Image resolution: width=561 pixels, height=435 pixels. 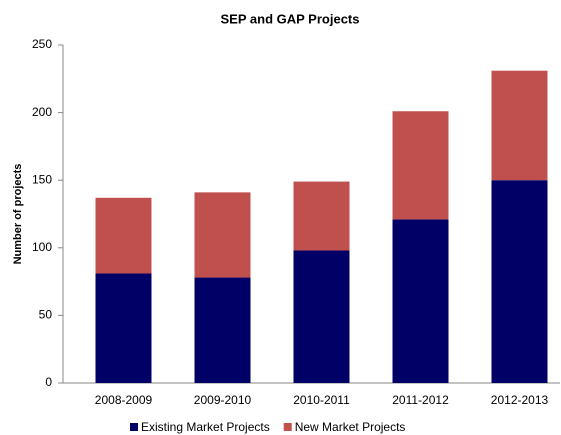 I want to click on y-axis-label: Number of projects, so click(x=18, y=214).